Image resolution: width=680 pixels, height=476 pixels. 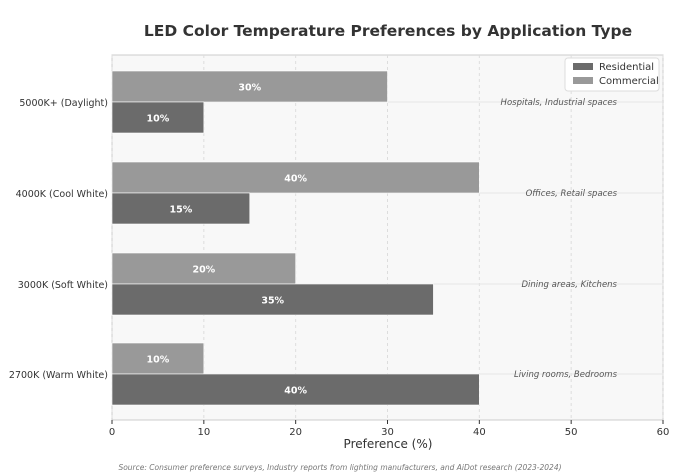 What do you see at coordinates (663, 432) in the screenshot?
I see `x-tick-label: 60` at bounding box center [663, 432].